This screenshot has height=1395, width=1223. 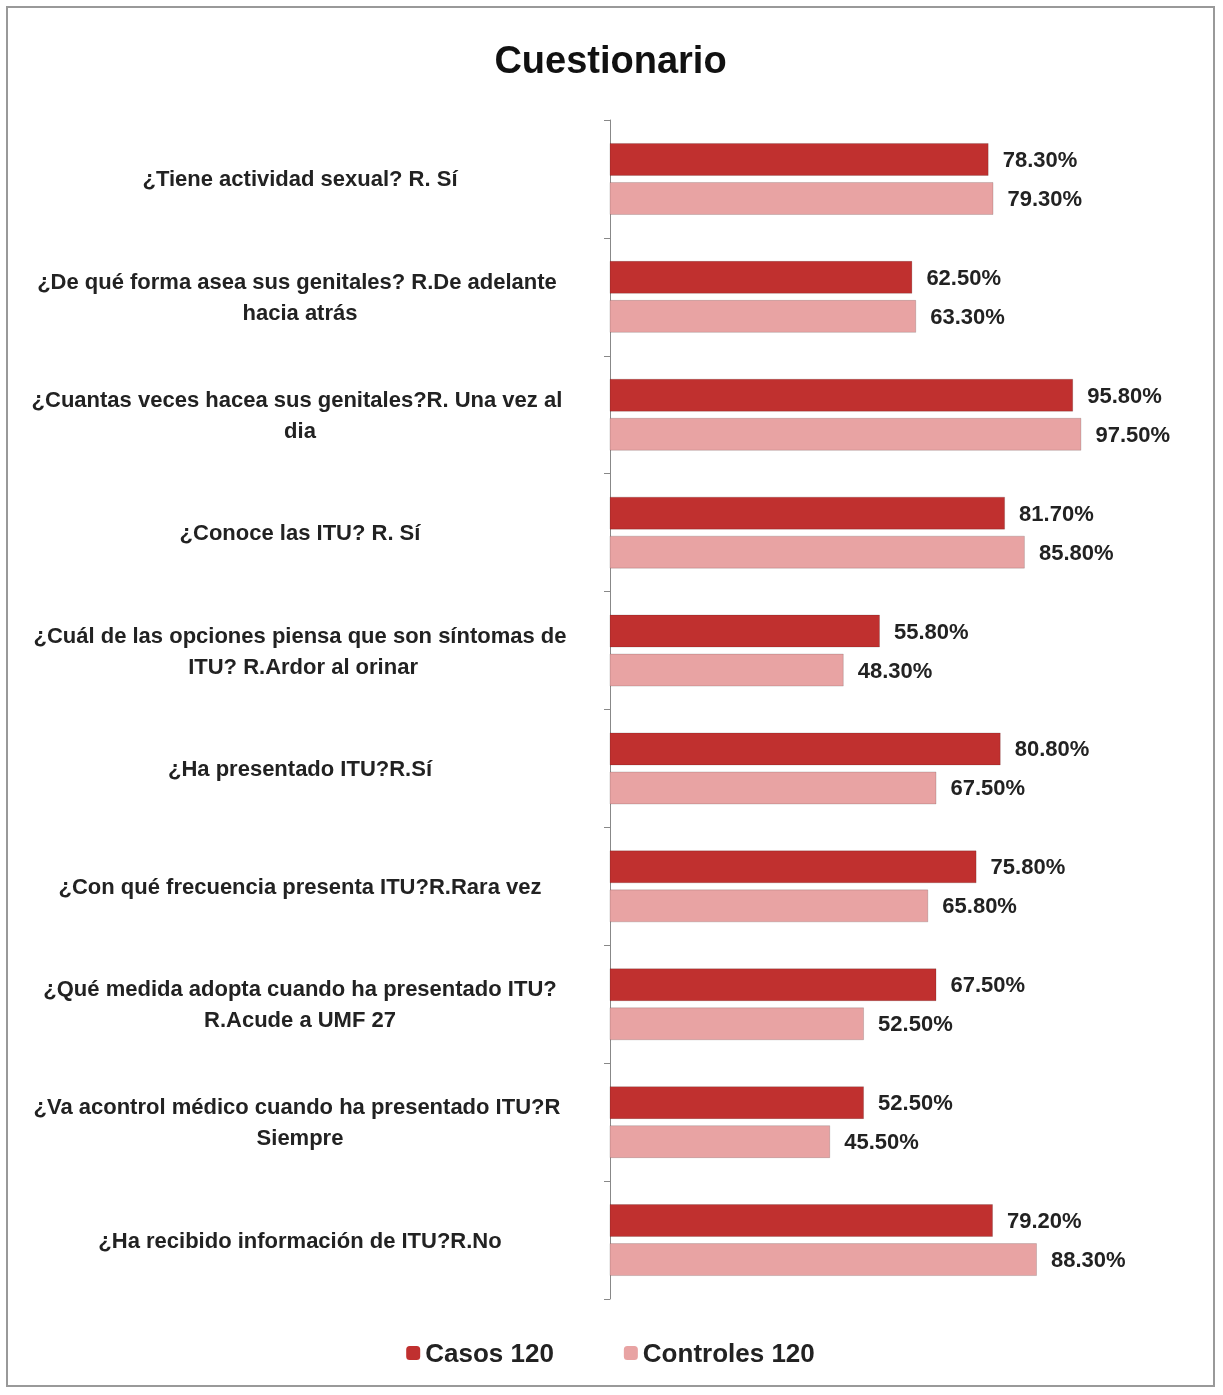 What do you see at coordinates (1076, 552) in the screenshot?
I see `data-label: 85.80%` at bounding box center [1076, 552].